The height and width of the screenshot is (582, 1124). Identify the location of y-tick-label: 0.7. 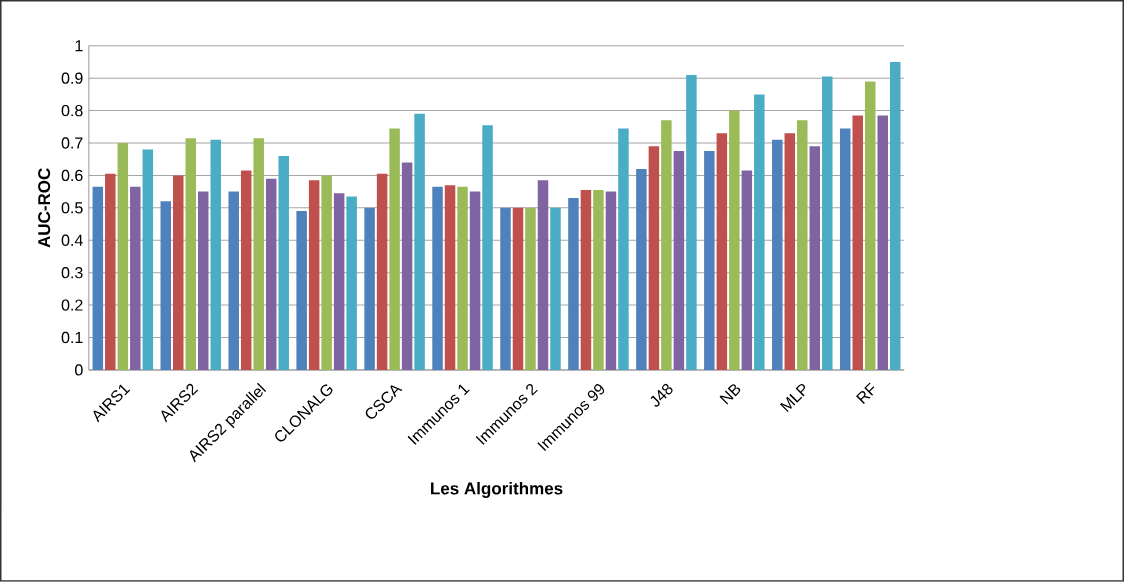
(72, 143).